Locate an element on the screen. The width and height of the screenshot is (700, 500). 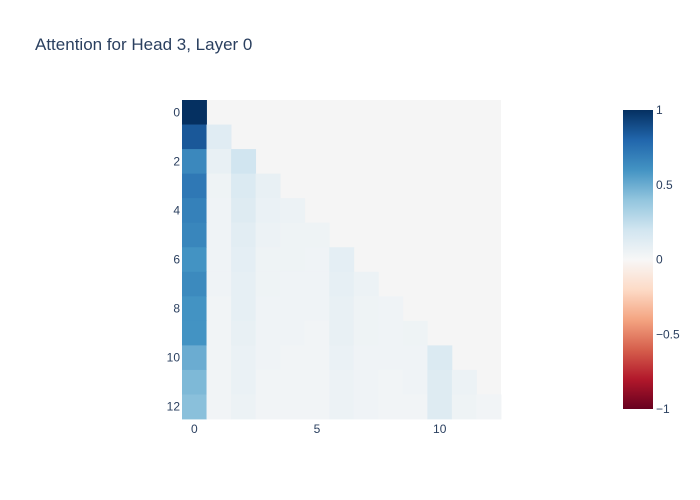
colorbar is located at coordinates (638, 259).